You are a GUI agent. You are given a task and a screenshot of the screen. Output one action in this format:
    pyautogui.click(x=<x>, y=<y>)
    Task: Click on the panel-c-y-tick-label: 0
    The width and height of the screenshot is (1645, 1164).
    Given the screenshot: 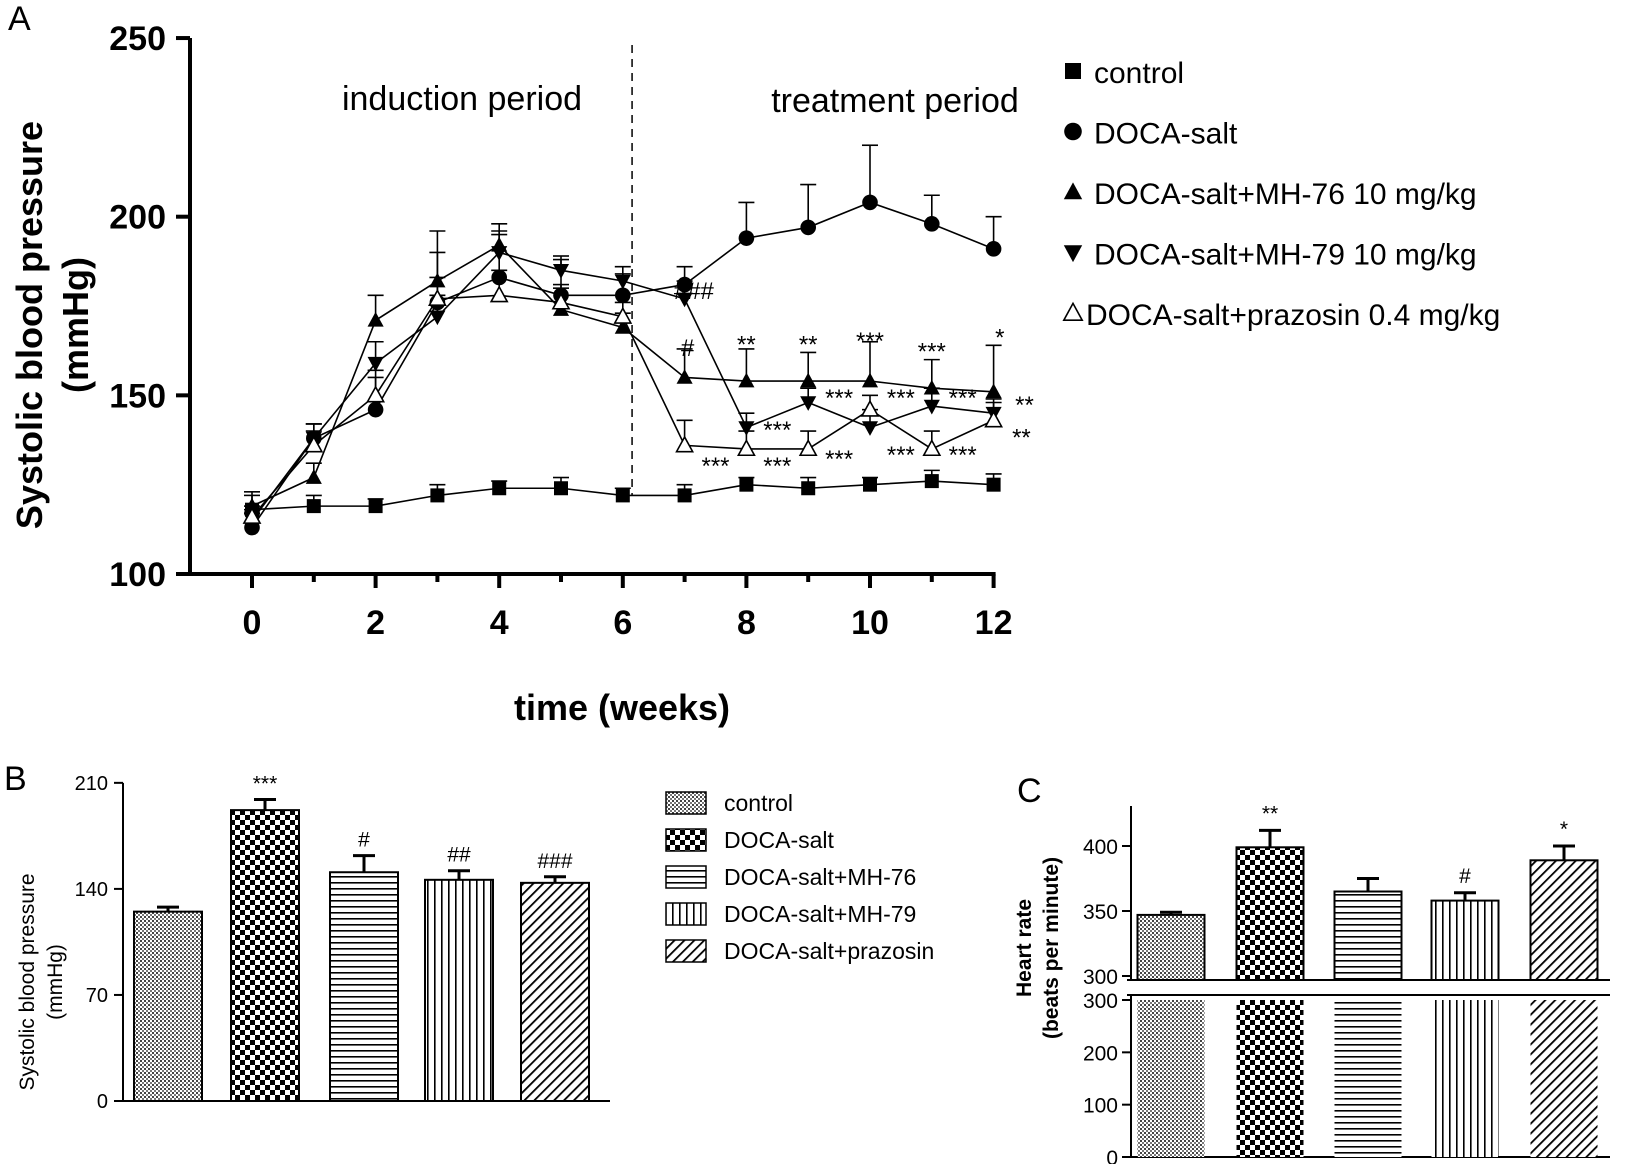 What is the action you would take?
    pyautogui.click(x=1112, y=1155)
    